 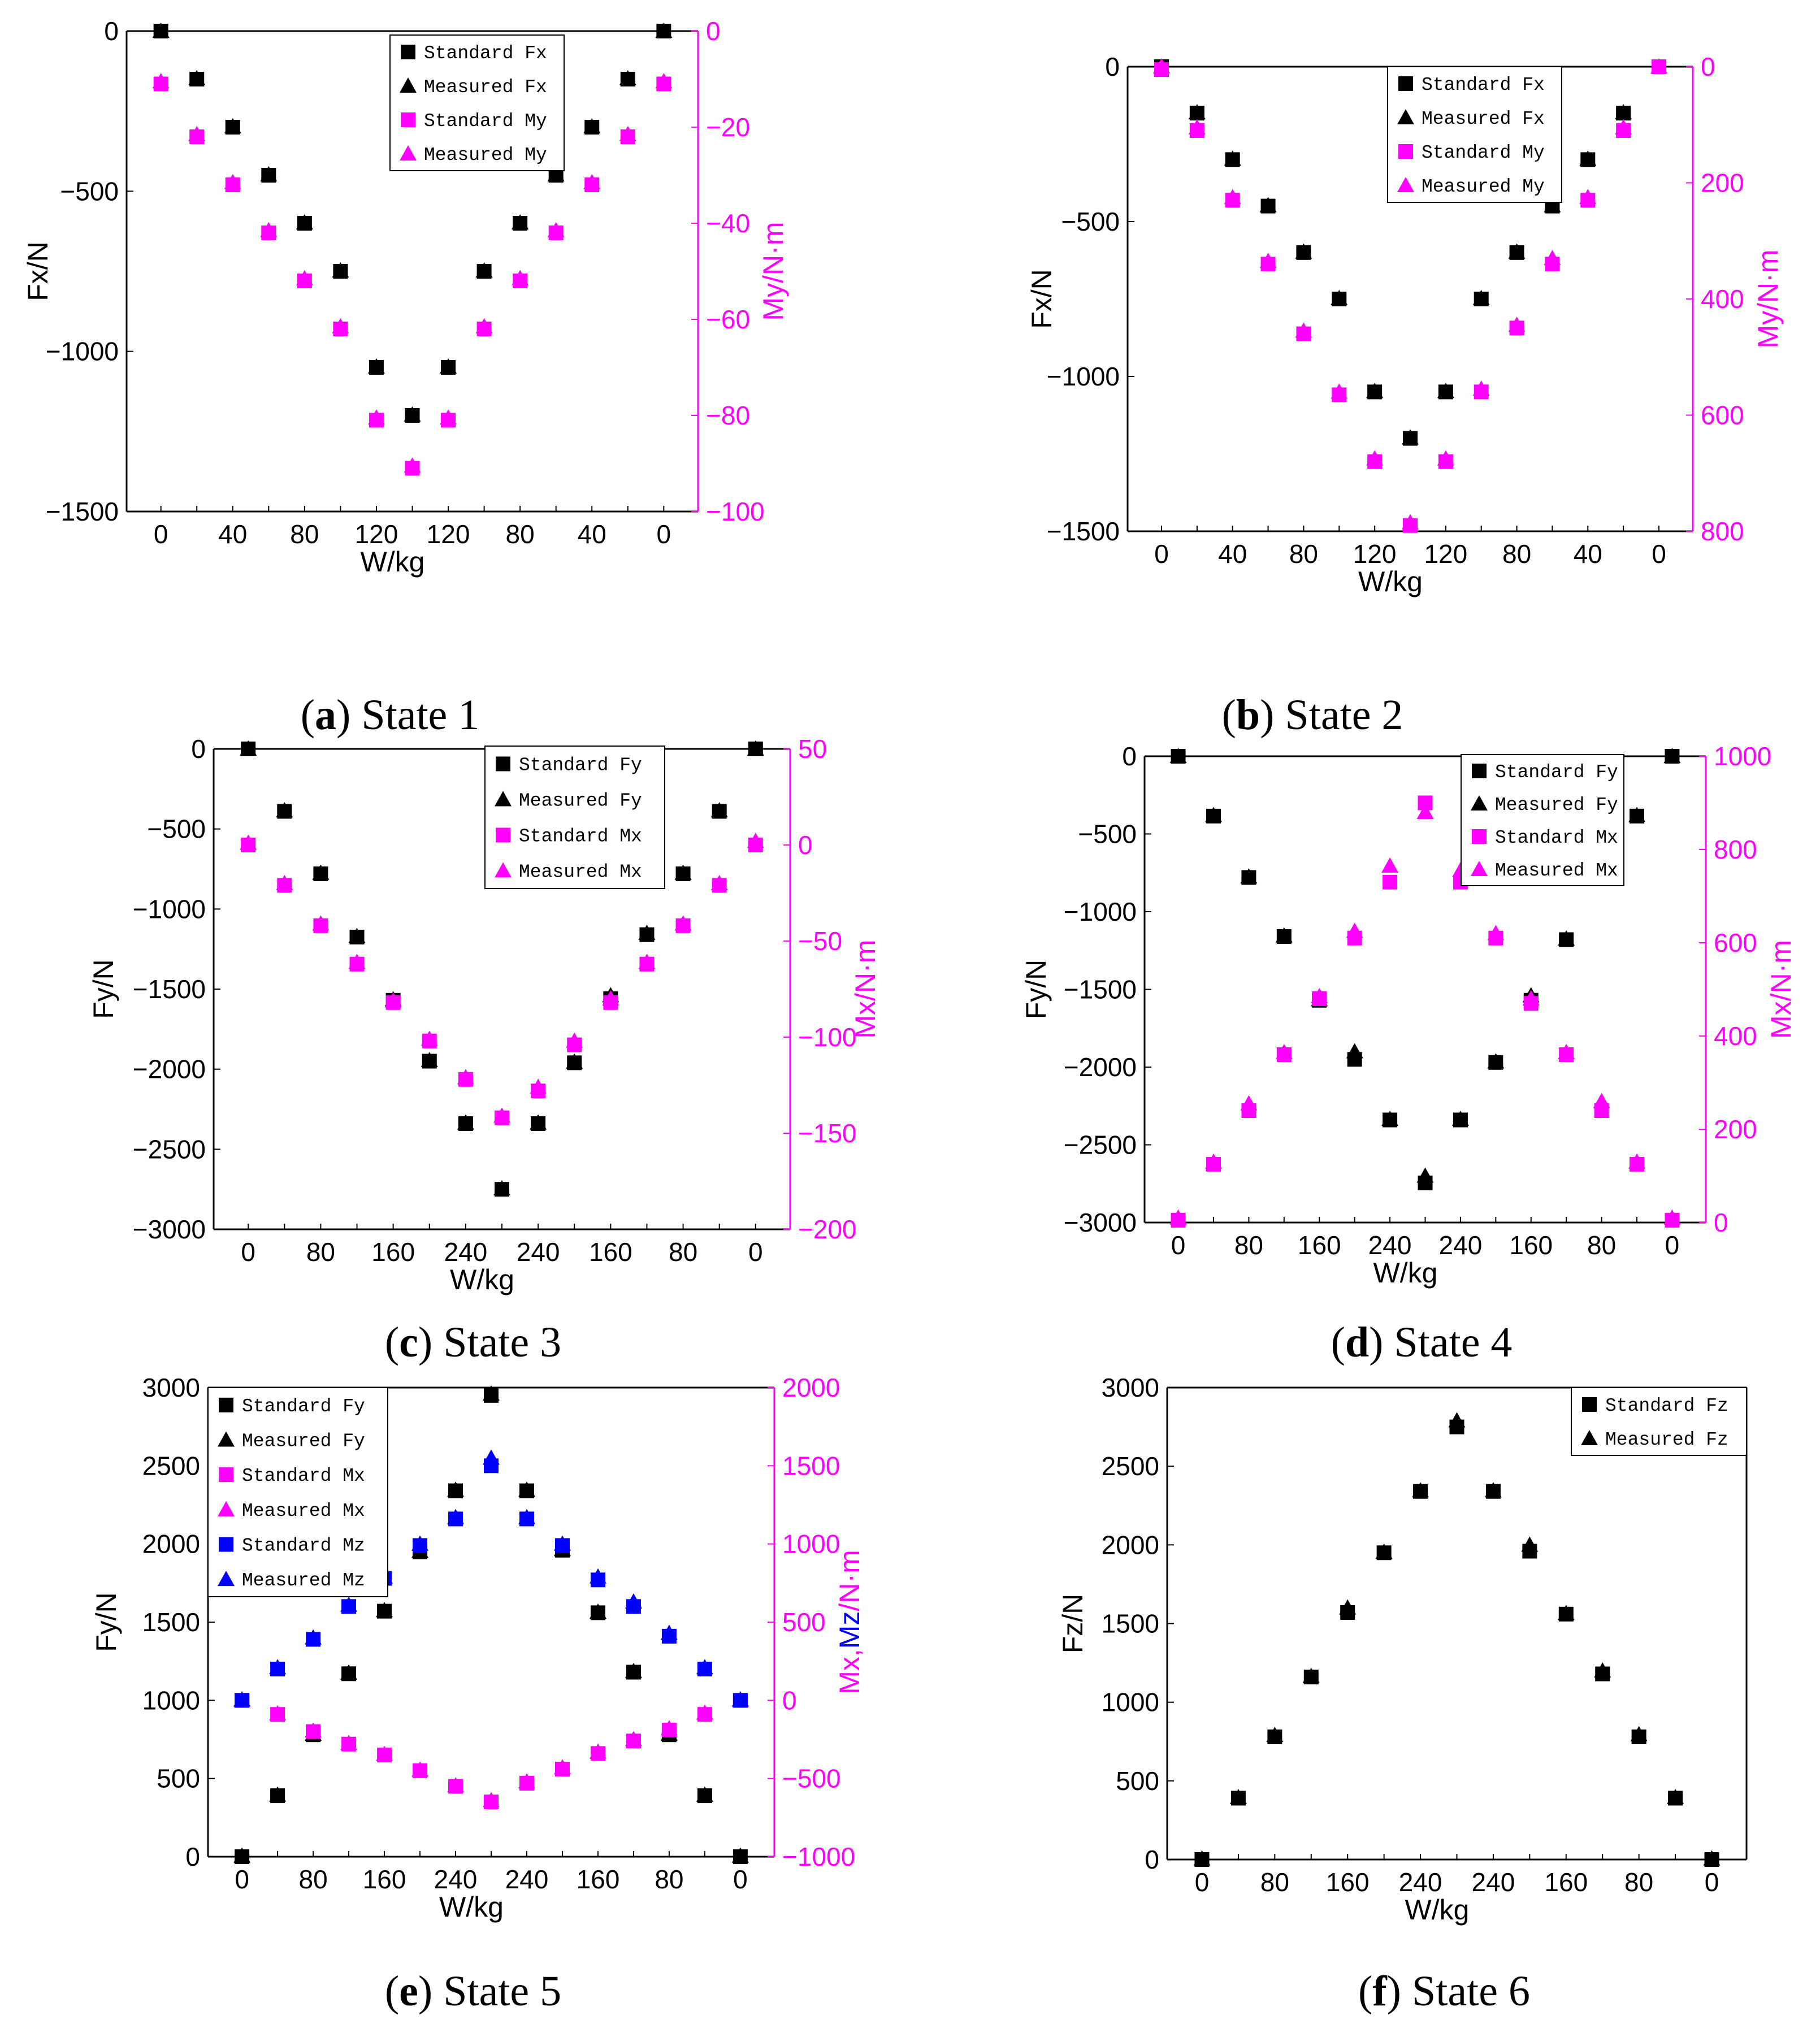 What do you see at coordinates (303, 1441) in the screenshot?
I see `legend-label: Measured Fy` at bounding box center [303, 1441].